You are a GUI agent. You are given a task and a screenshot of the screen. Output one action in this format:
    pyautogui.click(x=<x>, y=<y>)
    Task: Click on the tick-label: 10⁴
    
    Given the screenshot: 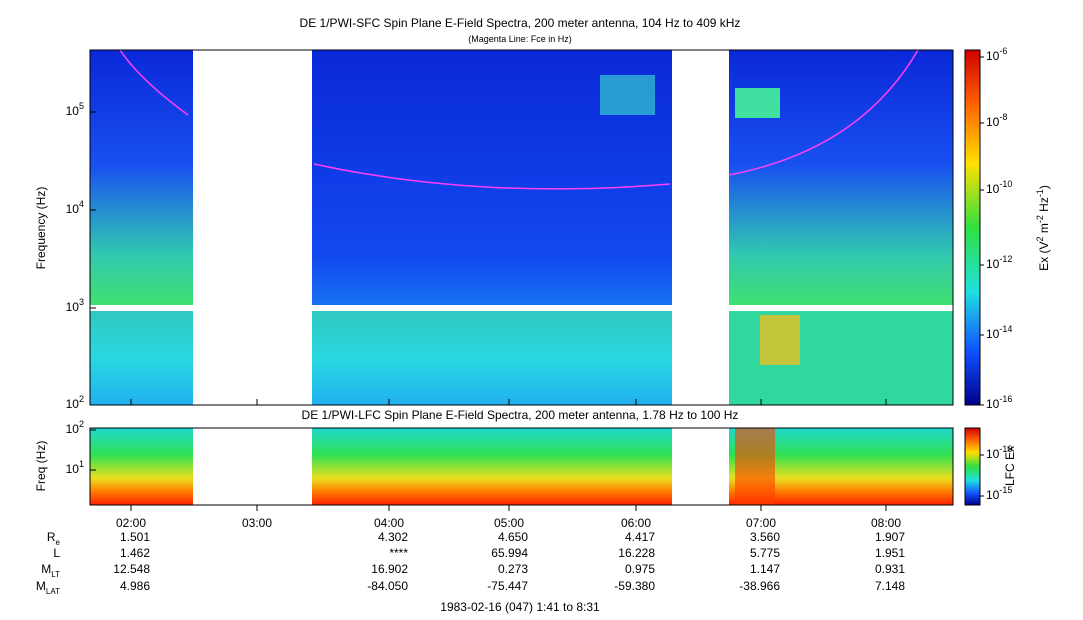 What is the action you would take?
    pyautogui.click(x=75, y=207)
    